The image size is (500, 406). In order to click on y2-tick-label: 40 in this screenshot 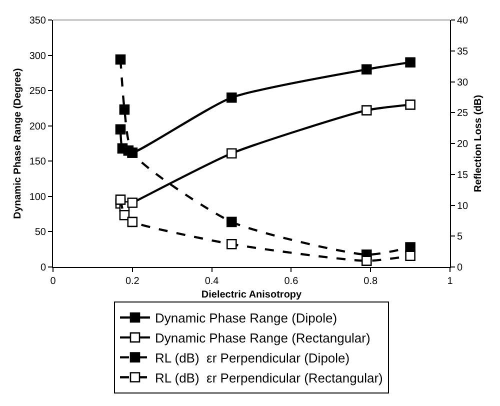, I will do `click(463, 21)`.